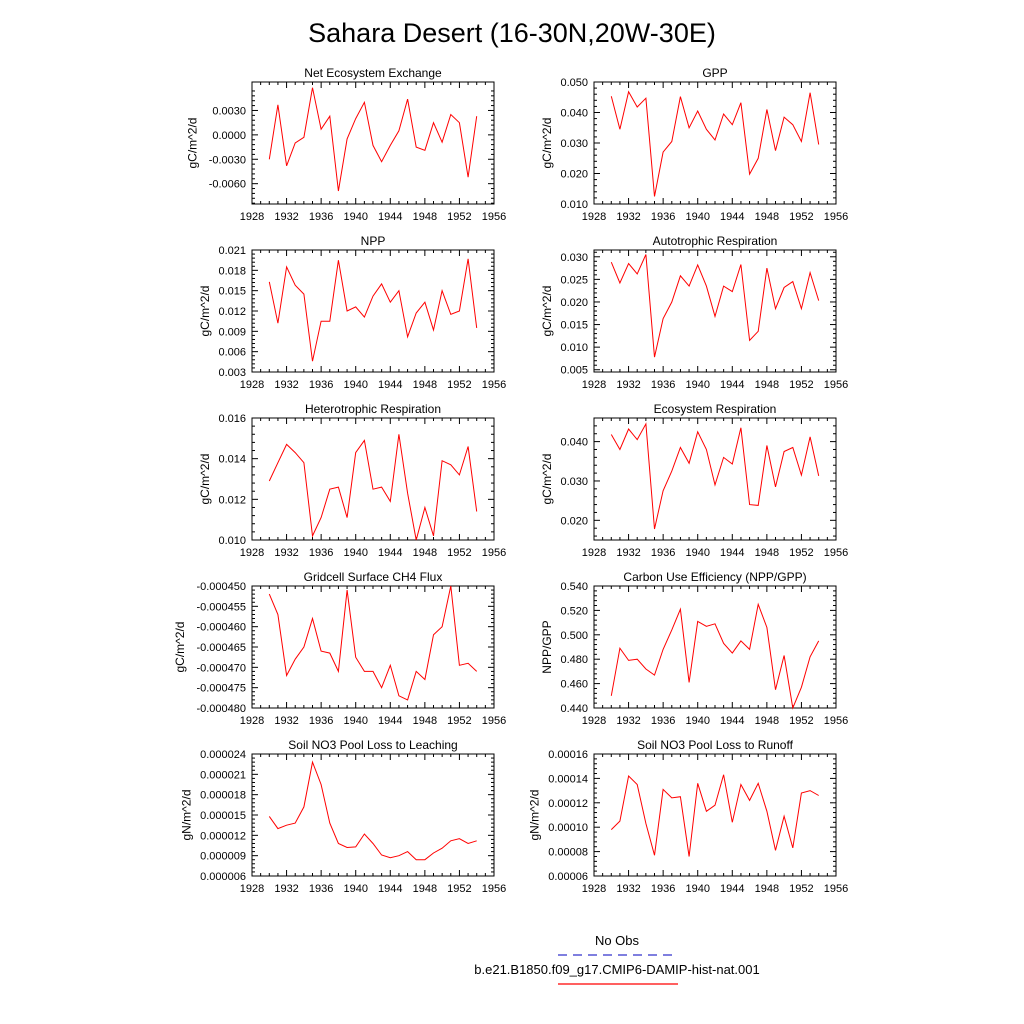 The image size is (1024, 1024). What do you see at coordinates (547, 646) in the screenshot?
I see `y-axis-label-carbon-use-efficiency-npp-gpp: NPP/GPP` at bounding box center [547, 646].